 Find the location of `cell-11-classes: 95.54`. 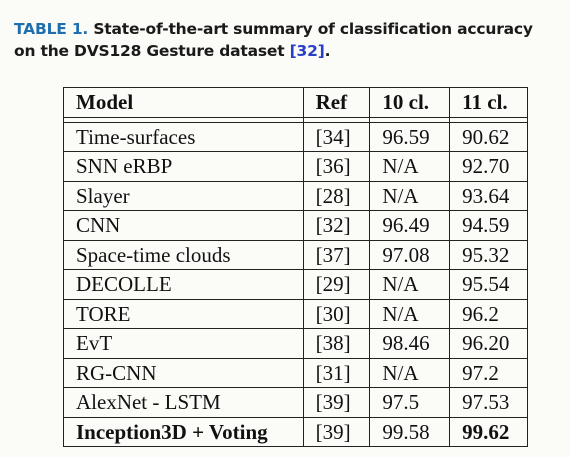

cell-11-classes: 95.54 is located at coordinates (488, 284).